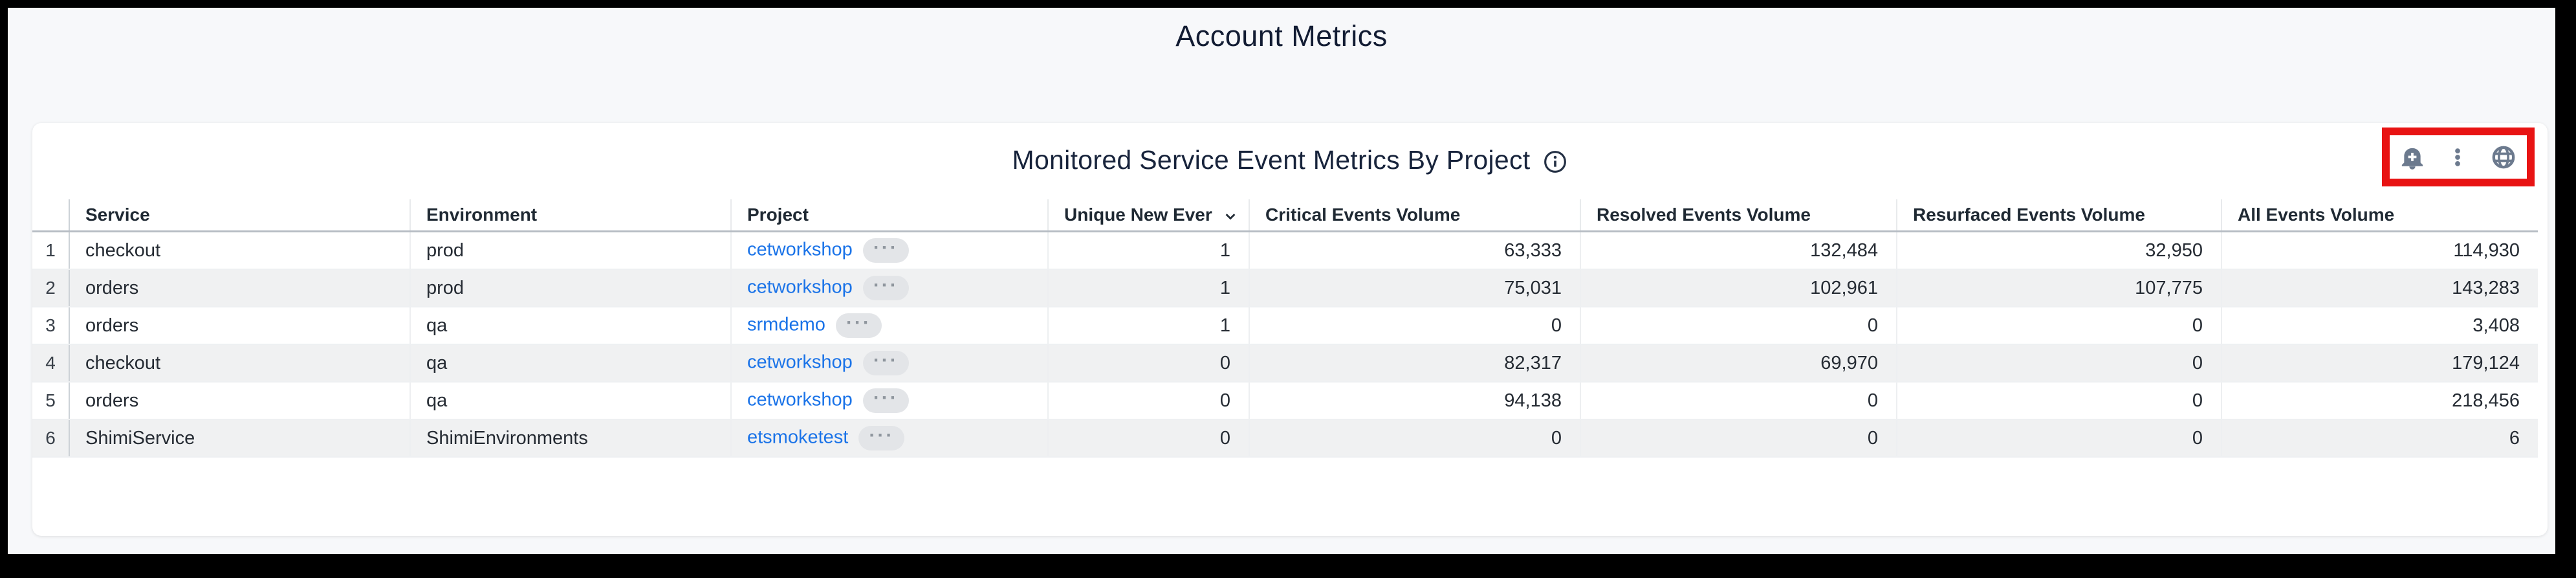  What do you see at coordinates (51, 438) in the screenshot?
I see `row-number: 6` at bounding box center [51, 438].